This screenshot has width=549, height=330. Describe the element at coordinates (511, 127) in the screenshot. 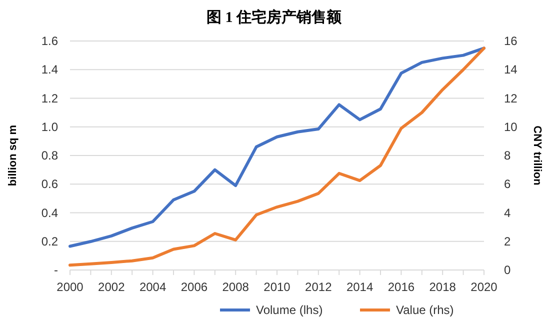

I see `y2-tick-label: 10` at that location.